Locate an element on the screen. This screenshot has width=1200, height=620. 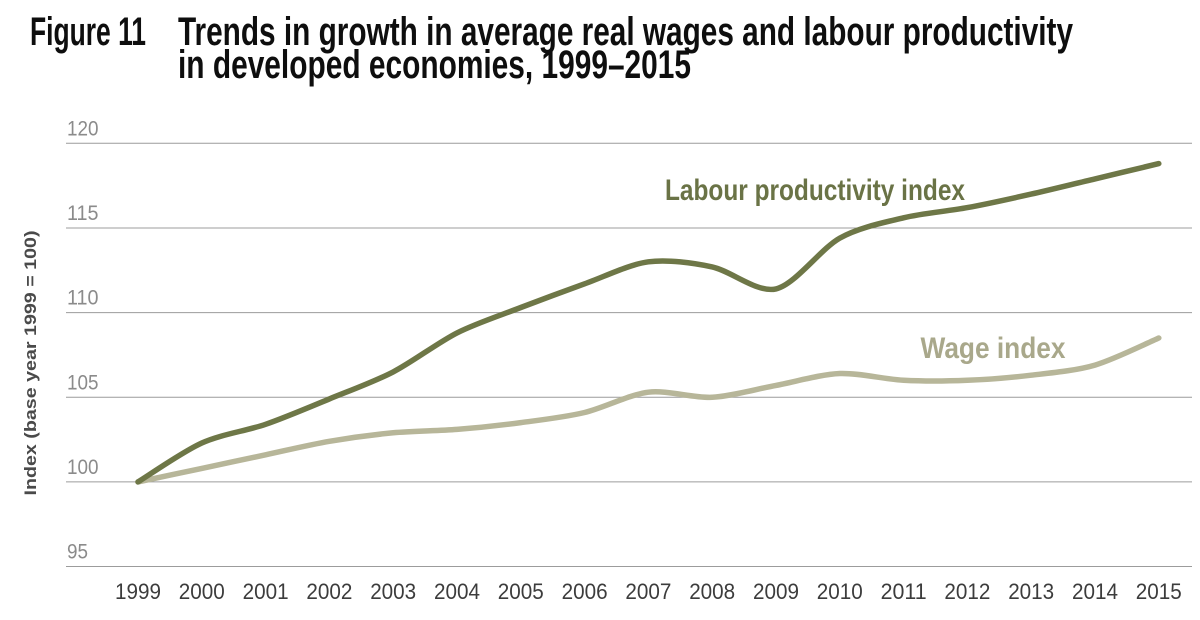
x-tick-label-2012: 2012 is located at coordinates (967, 591).